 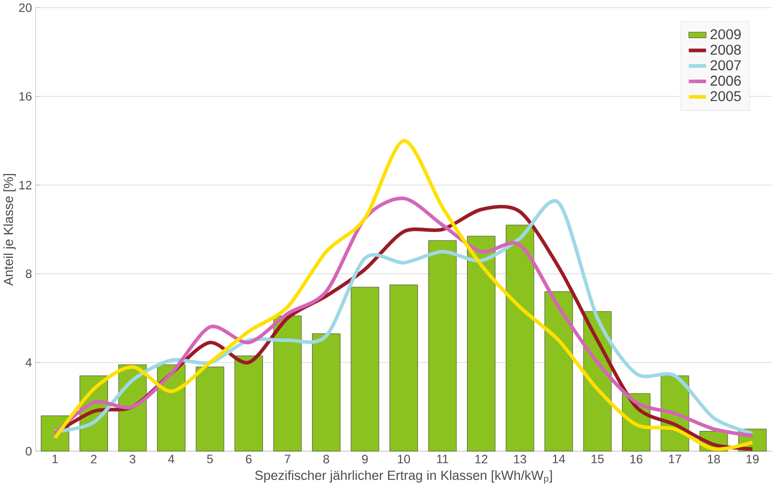 I want to click on legend-label: 2008, so click(x=725, y=49).